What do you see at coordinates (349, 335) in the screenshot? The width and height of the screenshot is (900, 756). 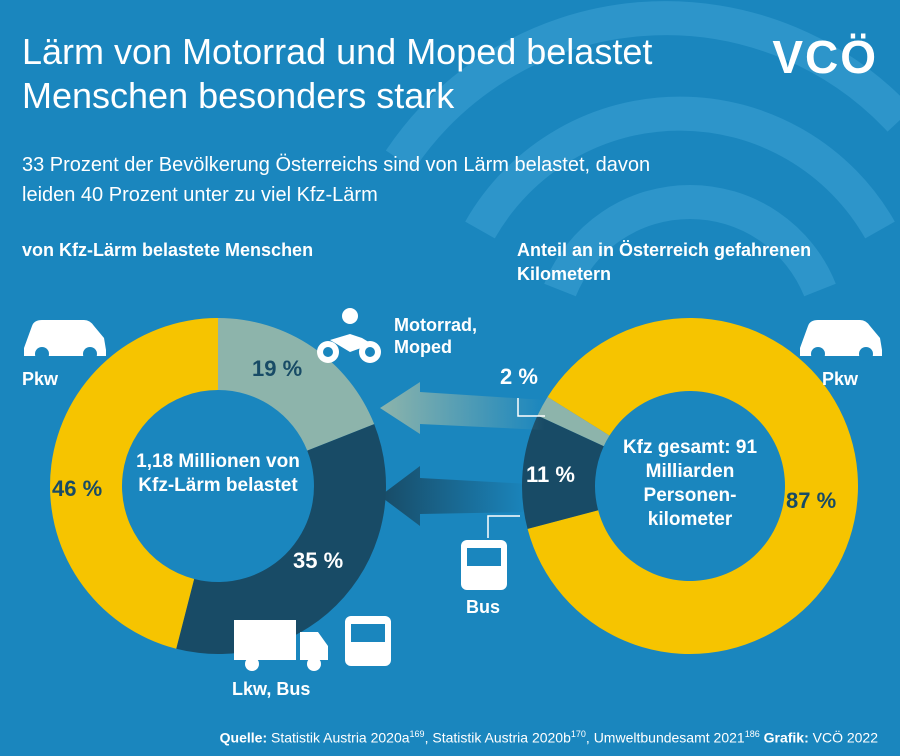 I see `motorbike-icon` at bounding box center [349, 335].